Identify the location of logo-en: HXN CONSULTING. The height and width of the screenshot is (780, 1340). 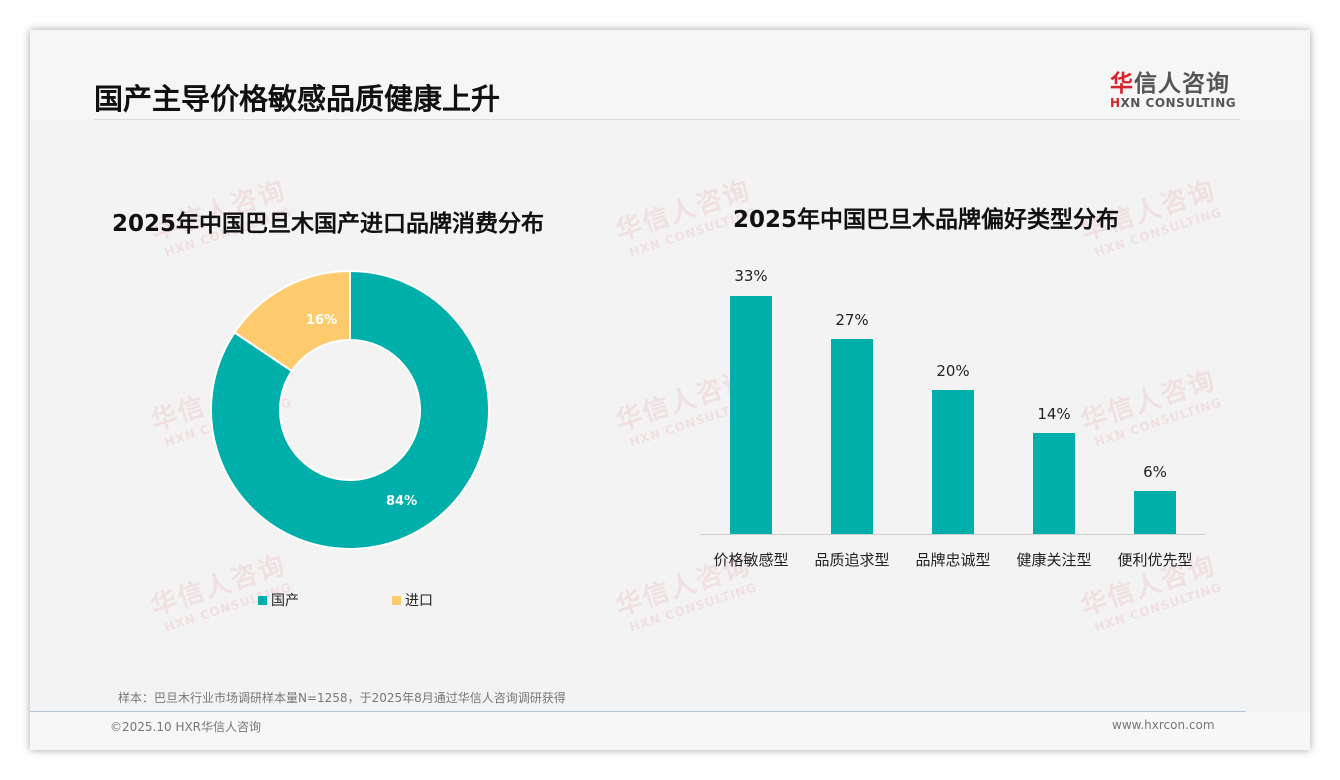
(1173, 103).